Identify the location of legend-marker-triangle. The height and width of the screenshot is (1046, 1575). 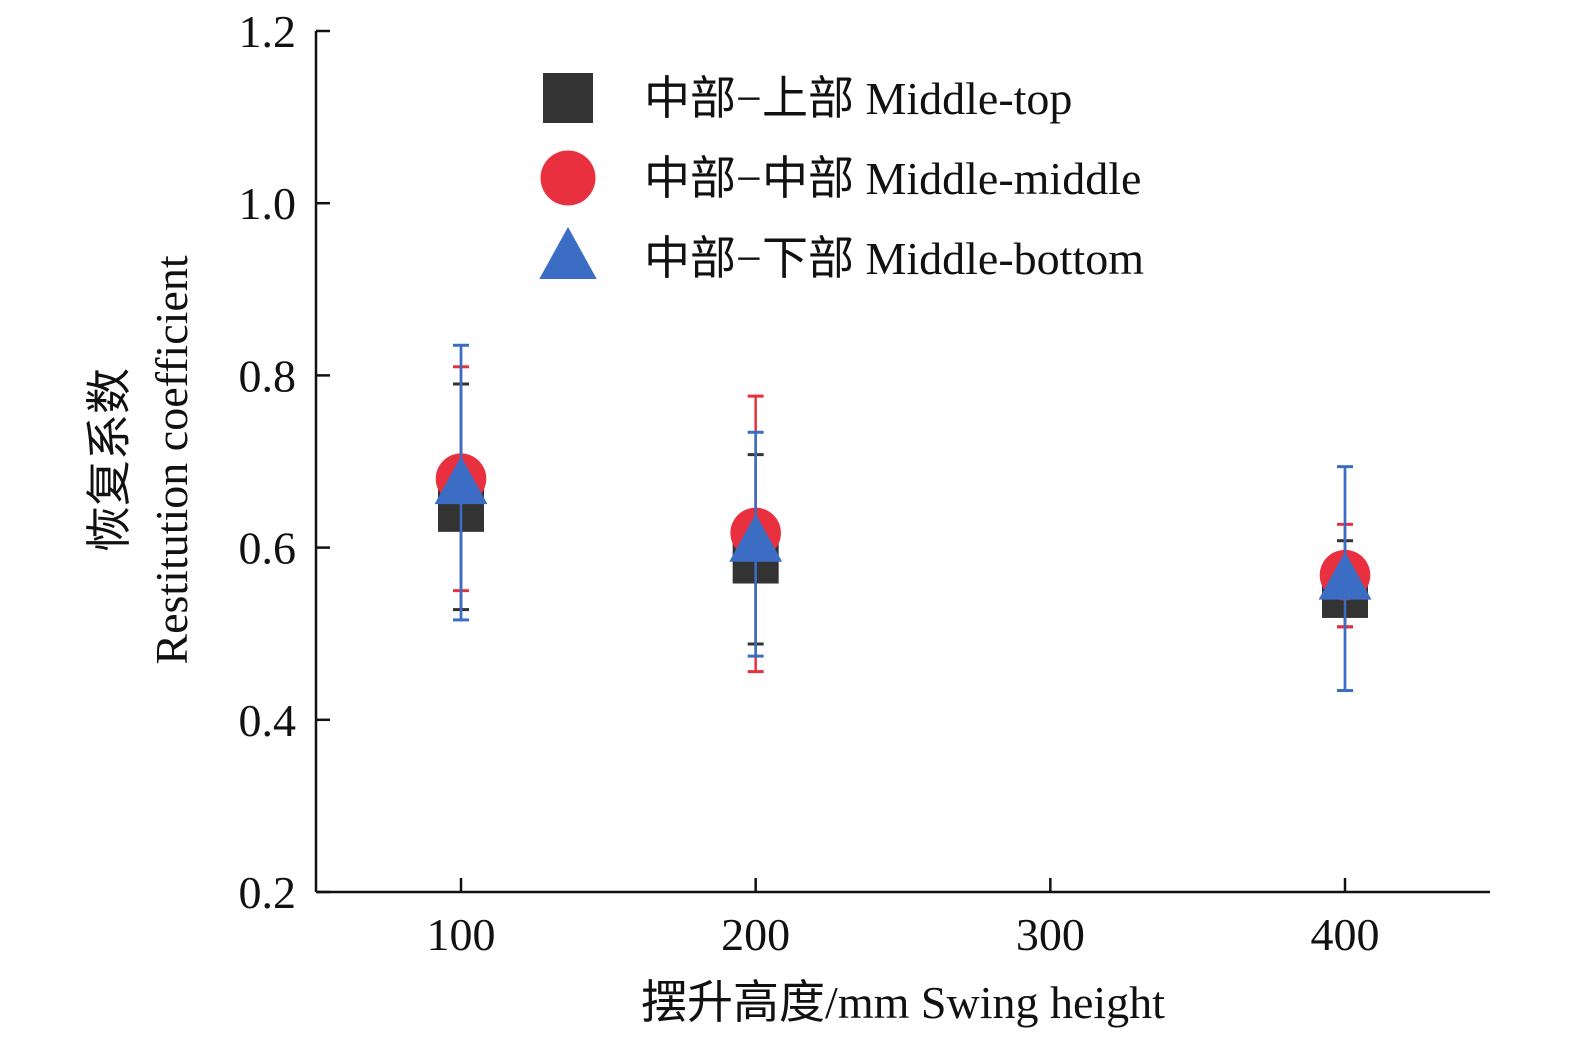
(568, 253).